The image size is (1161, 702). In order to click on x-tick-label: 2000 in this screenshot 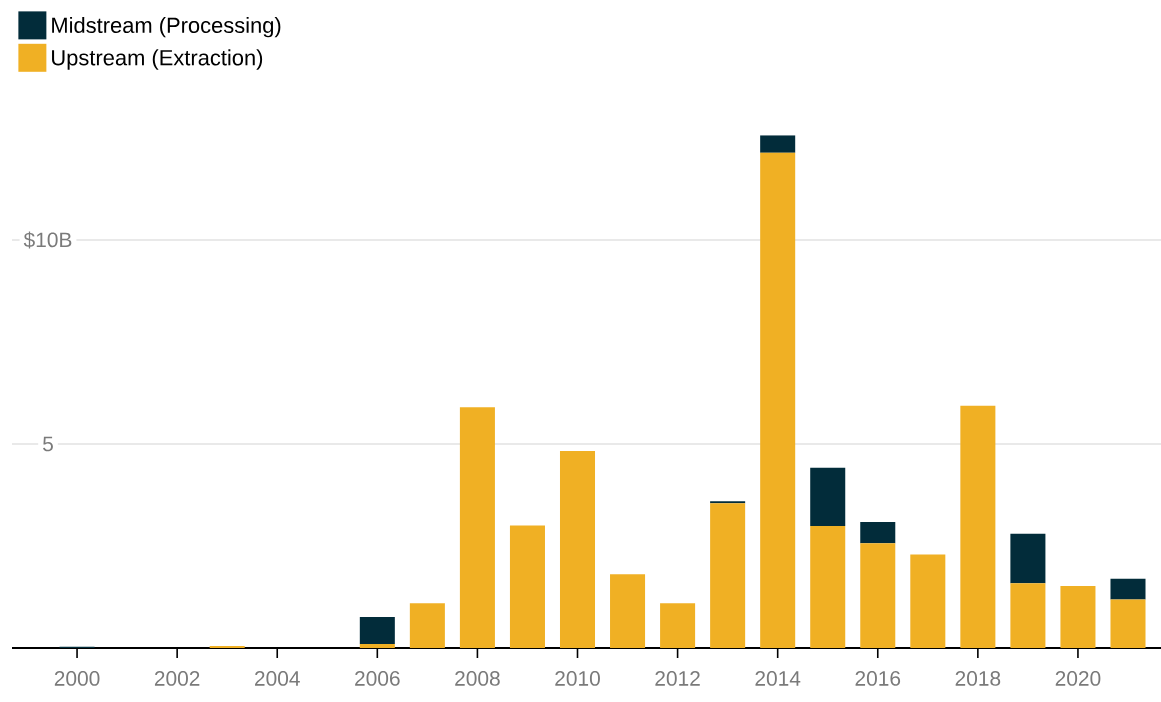, I will do `click(77, 678)`.